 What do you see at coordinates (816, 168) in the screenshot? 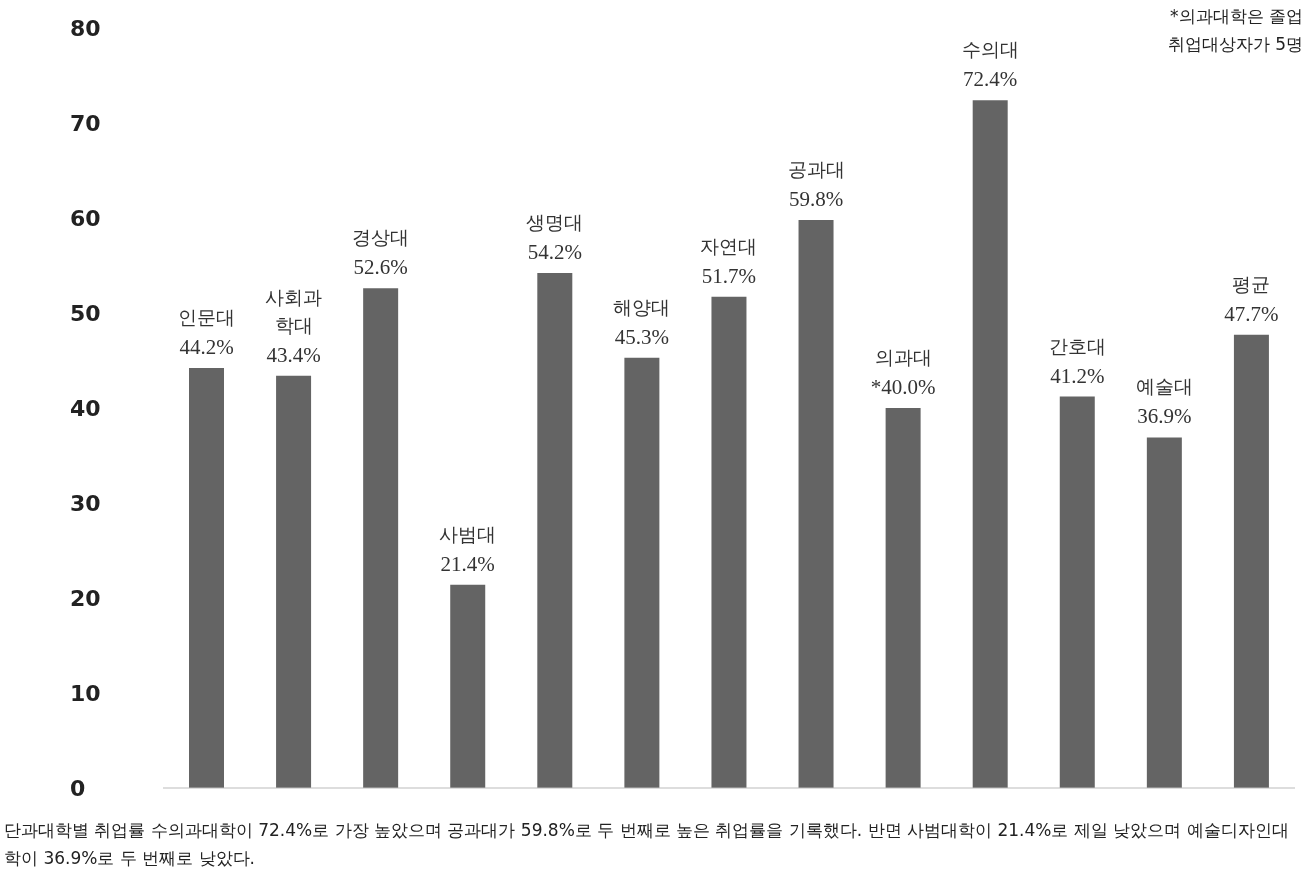
I see `x-tick-label: 공과대` at bounding box center [816, 168].